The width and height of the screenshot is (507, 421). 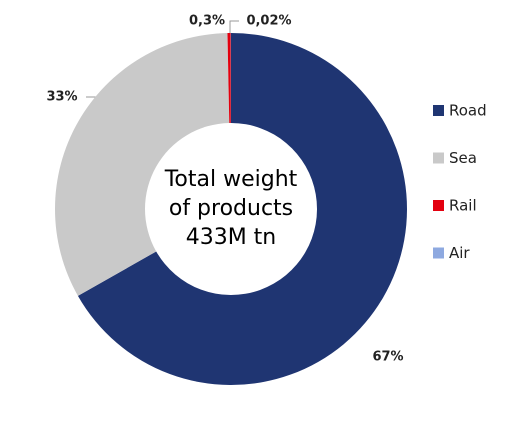 What do you see at coordinates (459, 253) in the screenshot?
I see `legend-label: Air` at bounding box center [459, 253].